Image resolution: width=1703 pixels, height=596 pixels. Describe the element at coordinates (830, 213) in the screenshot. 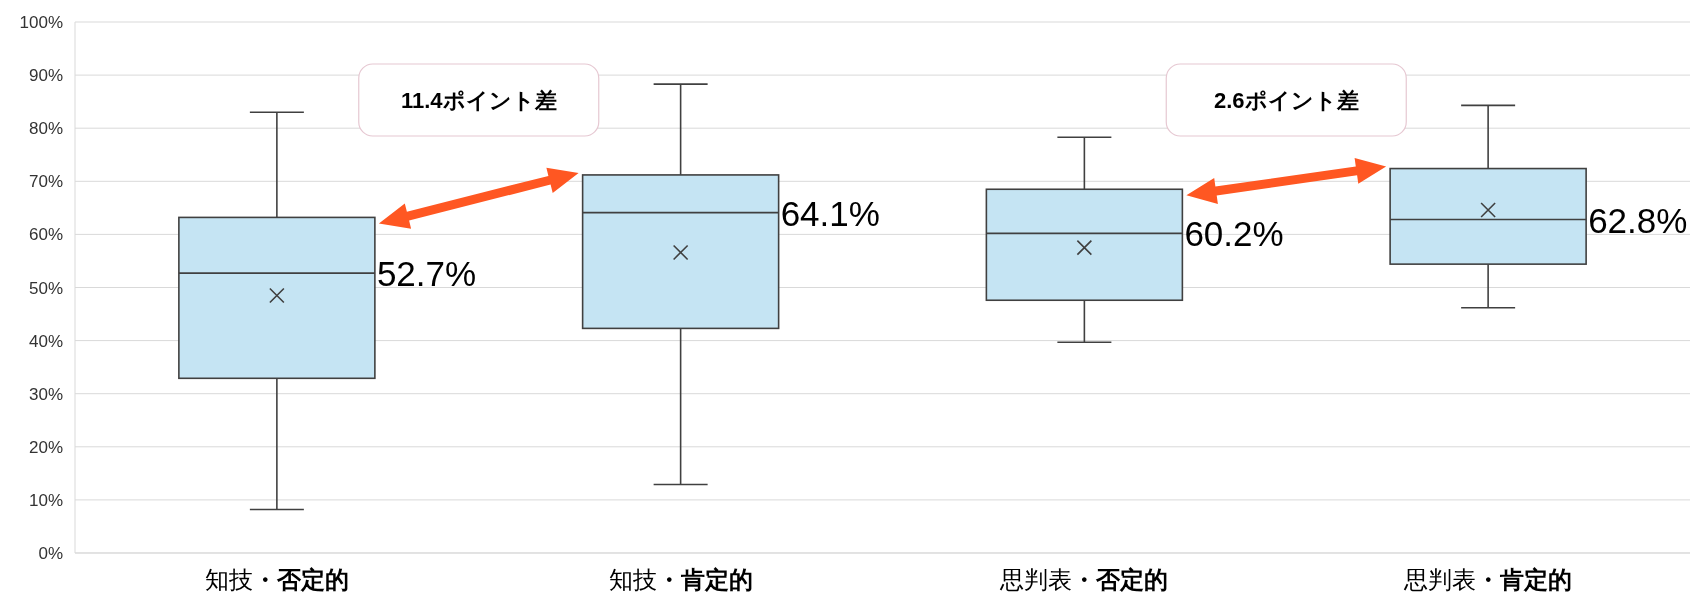

I see `text: 64.1%` at that location.